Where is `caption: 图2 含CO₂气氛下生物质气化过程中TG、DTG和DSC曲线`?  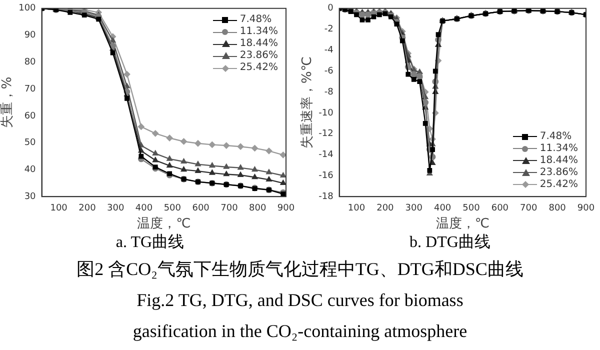 caption: 图2 含CO₂气氛下生物质气化过程中TG、DTG和DSC曲线 is located at coordinates (300, 269).